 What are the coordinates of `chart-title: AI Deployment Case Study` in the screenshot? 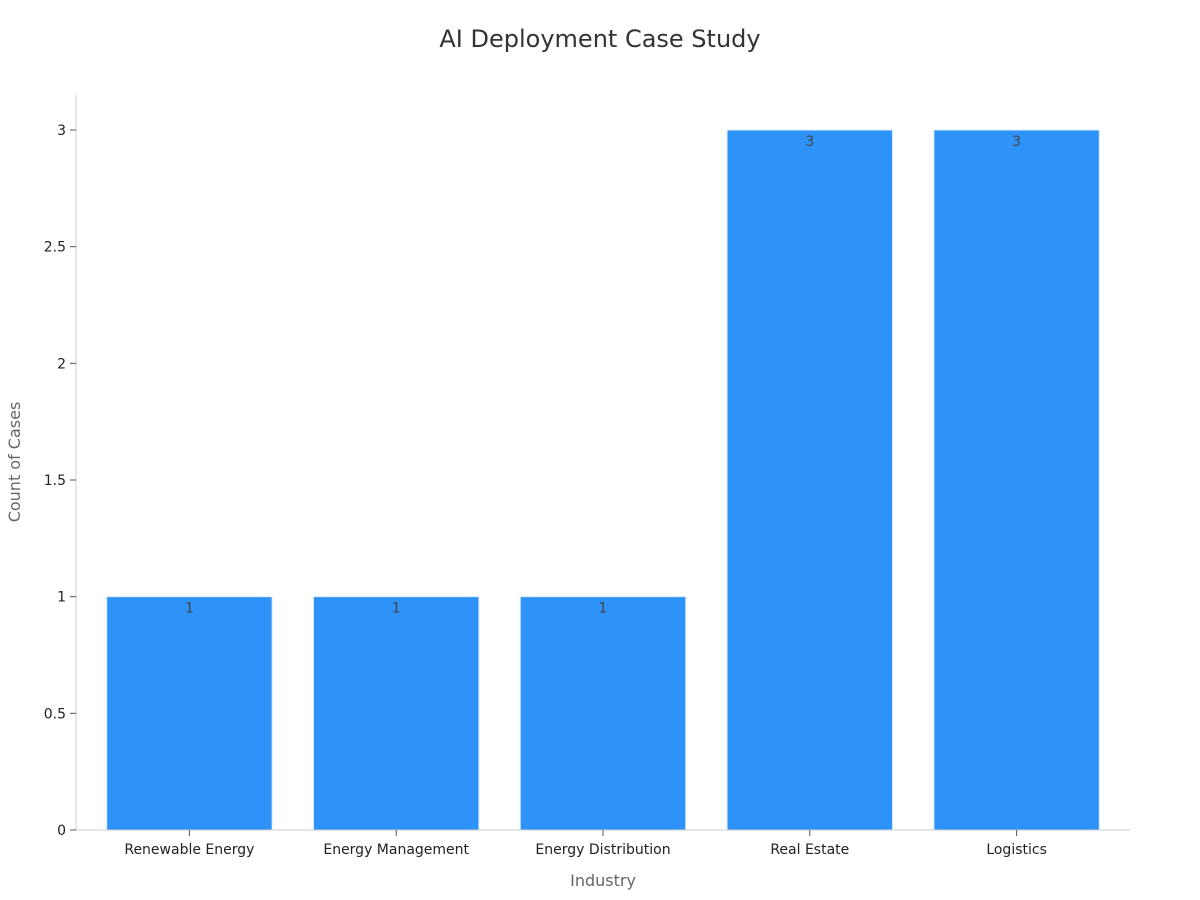 It's located at (599, 39).